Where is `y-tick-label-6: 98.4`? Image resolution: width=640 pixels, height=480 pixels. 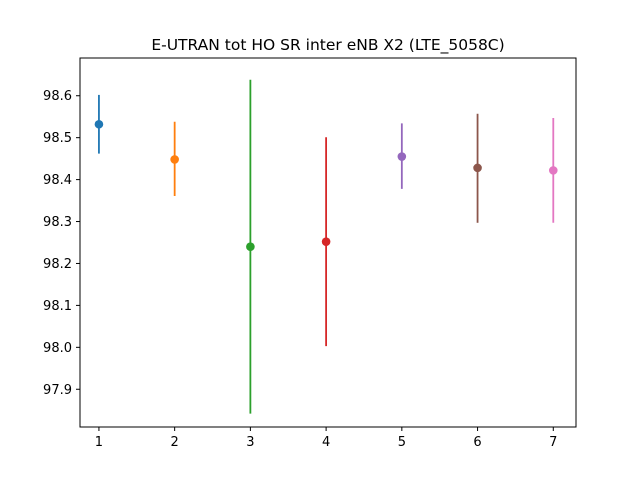 y-tick-label-6: 98.4 is located at coordinates (57, 180).